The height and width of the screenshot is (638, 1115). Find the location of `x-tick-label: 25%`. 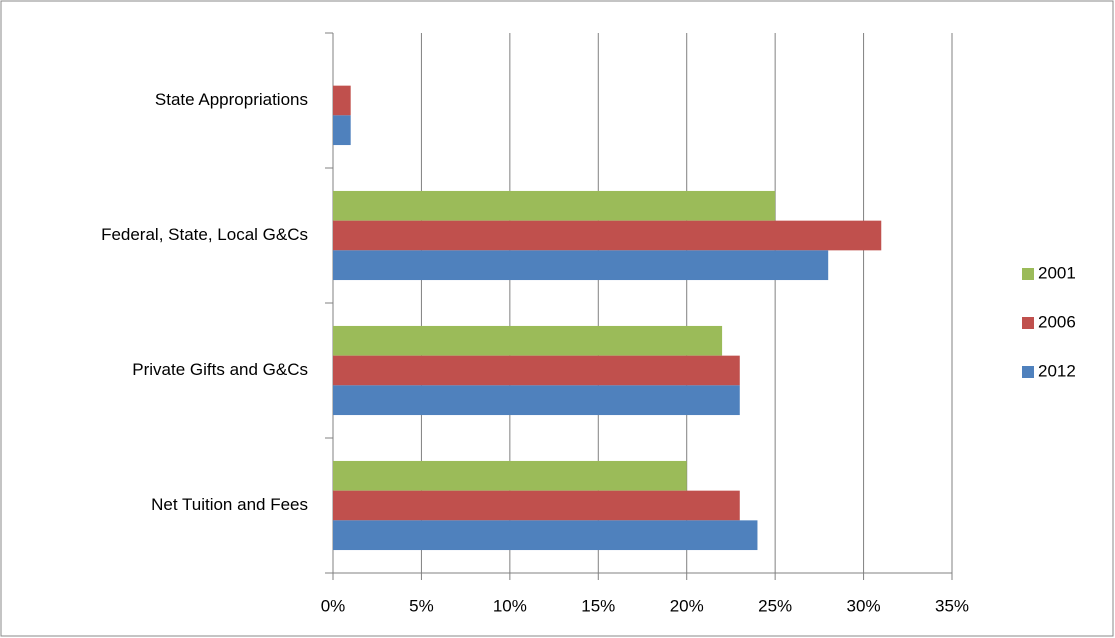

x-tick-label: 25% is located at coordinates (775, 605).